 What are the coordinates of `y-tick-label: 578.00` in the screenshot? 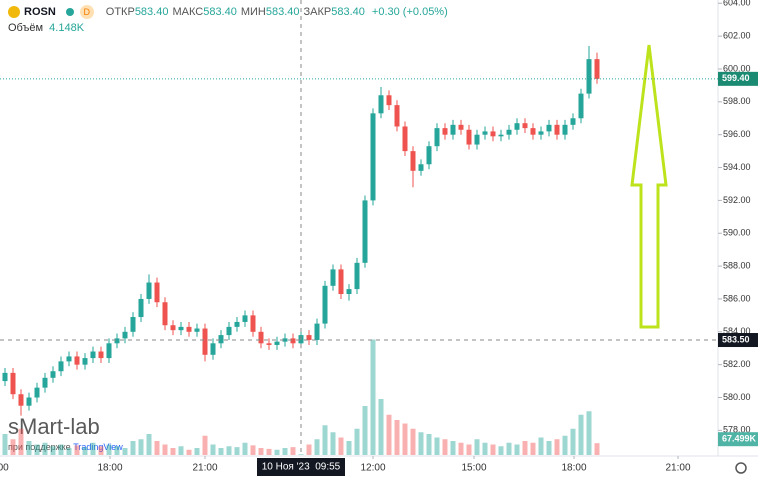 It's located at (737, 430).